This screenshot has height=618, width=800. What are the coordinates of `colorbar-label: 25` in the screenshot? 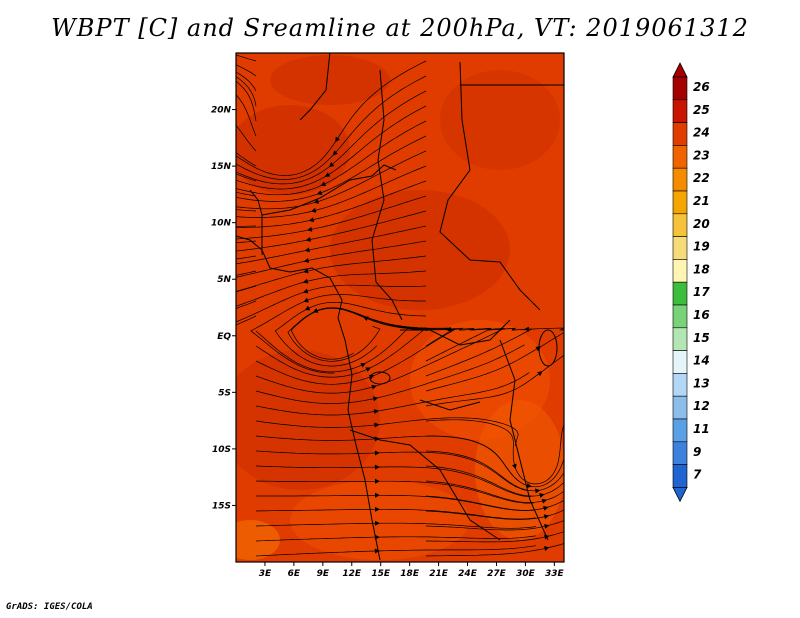 It's located at (701, 110).